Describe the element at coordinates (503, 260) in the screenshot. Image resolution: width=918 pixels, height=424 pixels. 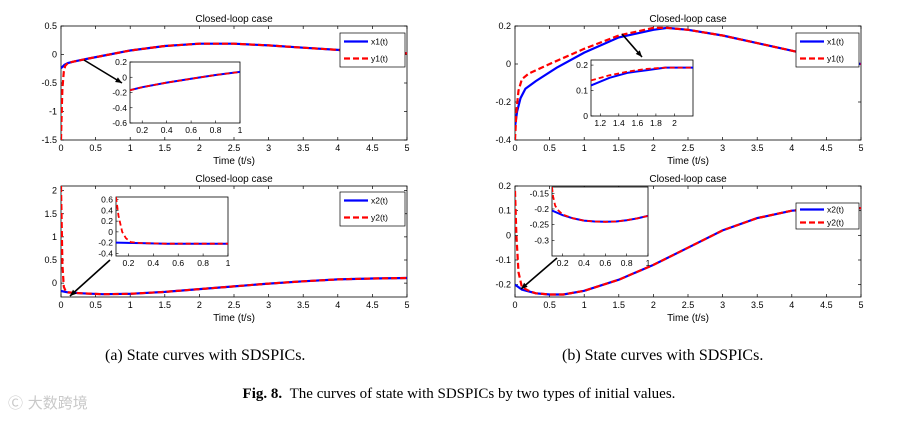
I see `y-tick-label: -0.1` at that location.